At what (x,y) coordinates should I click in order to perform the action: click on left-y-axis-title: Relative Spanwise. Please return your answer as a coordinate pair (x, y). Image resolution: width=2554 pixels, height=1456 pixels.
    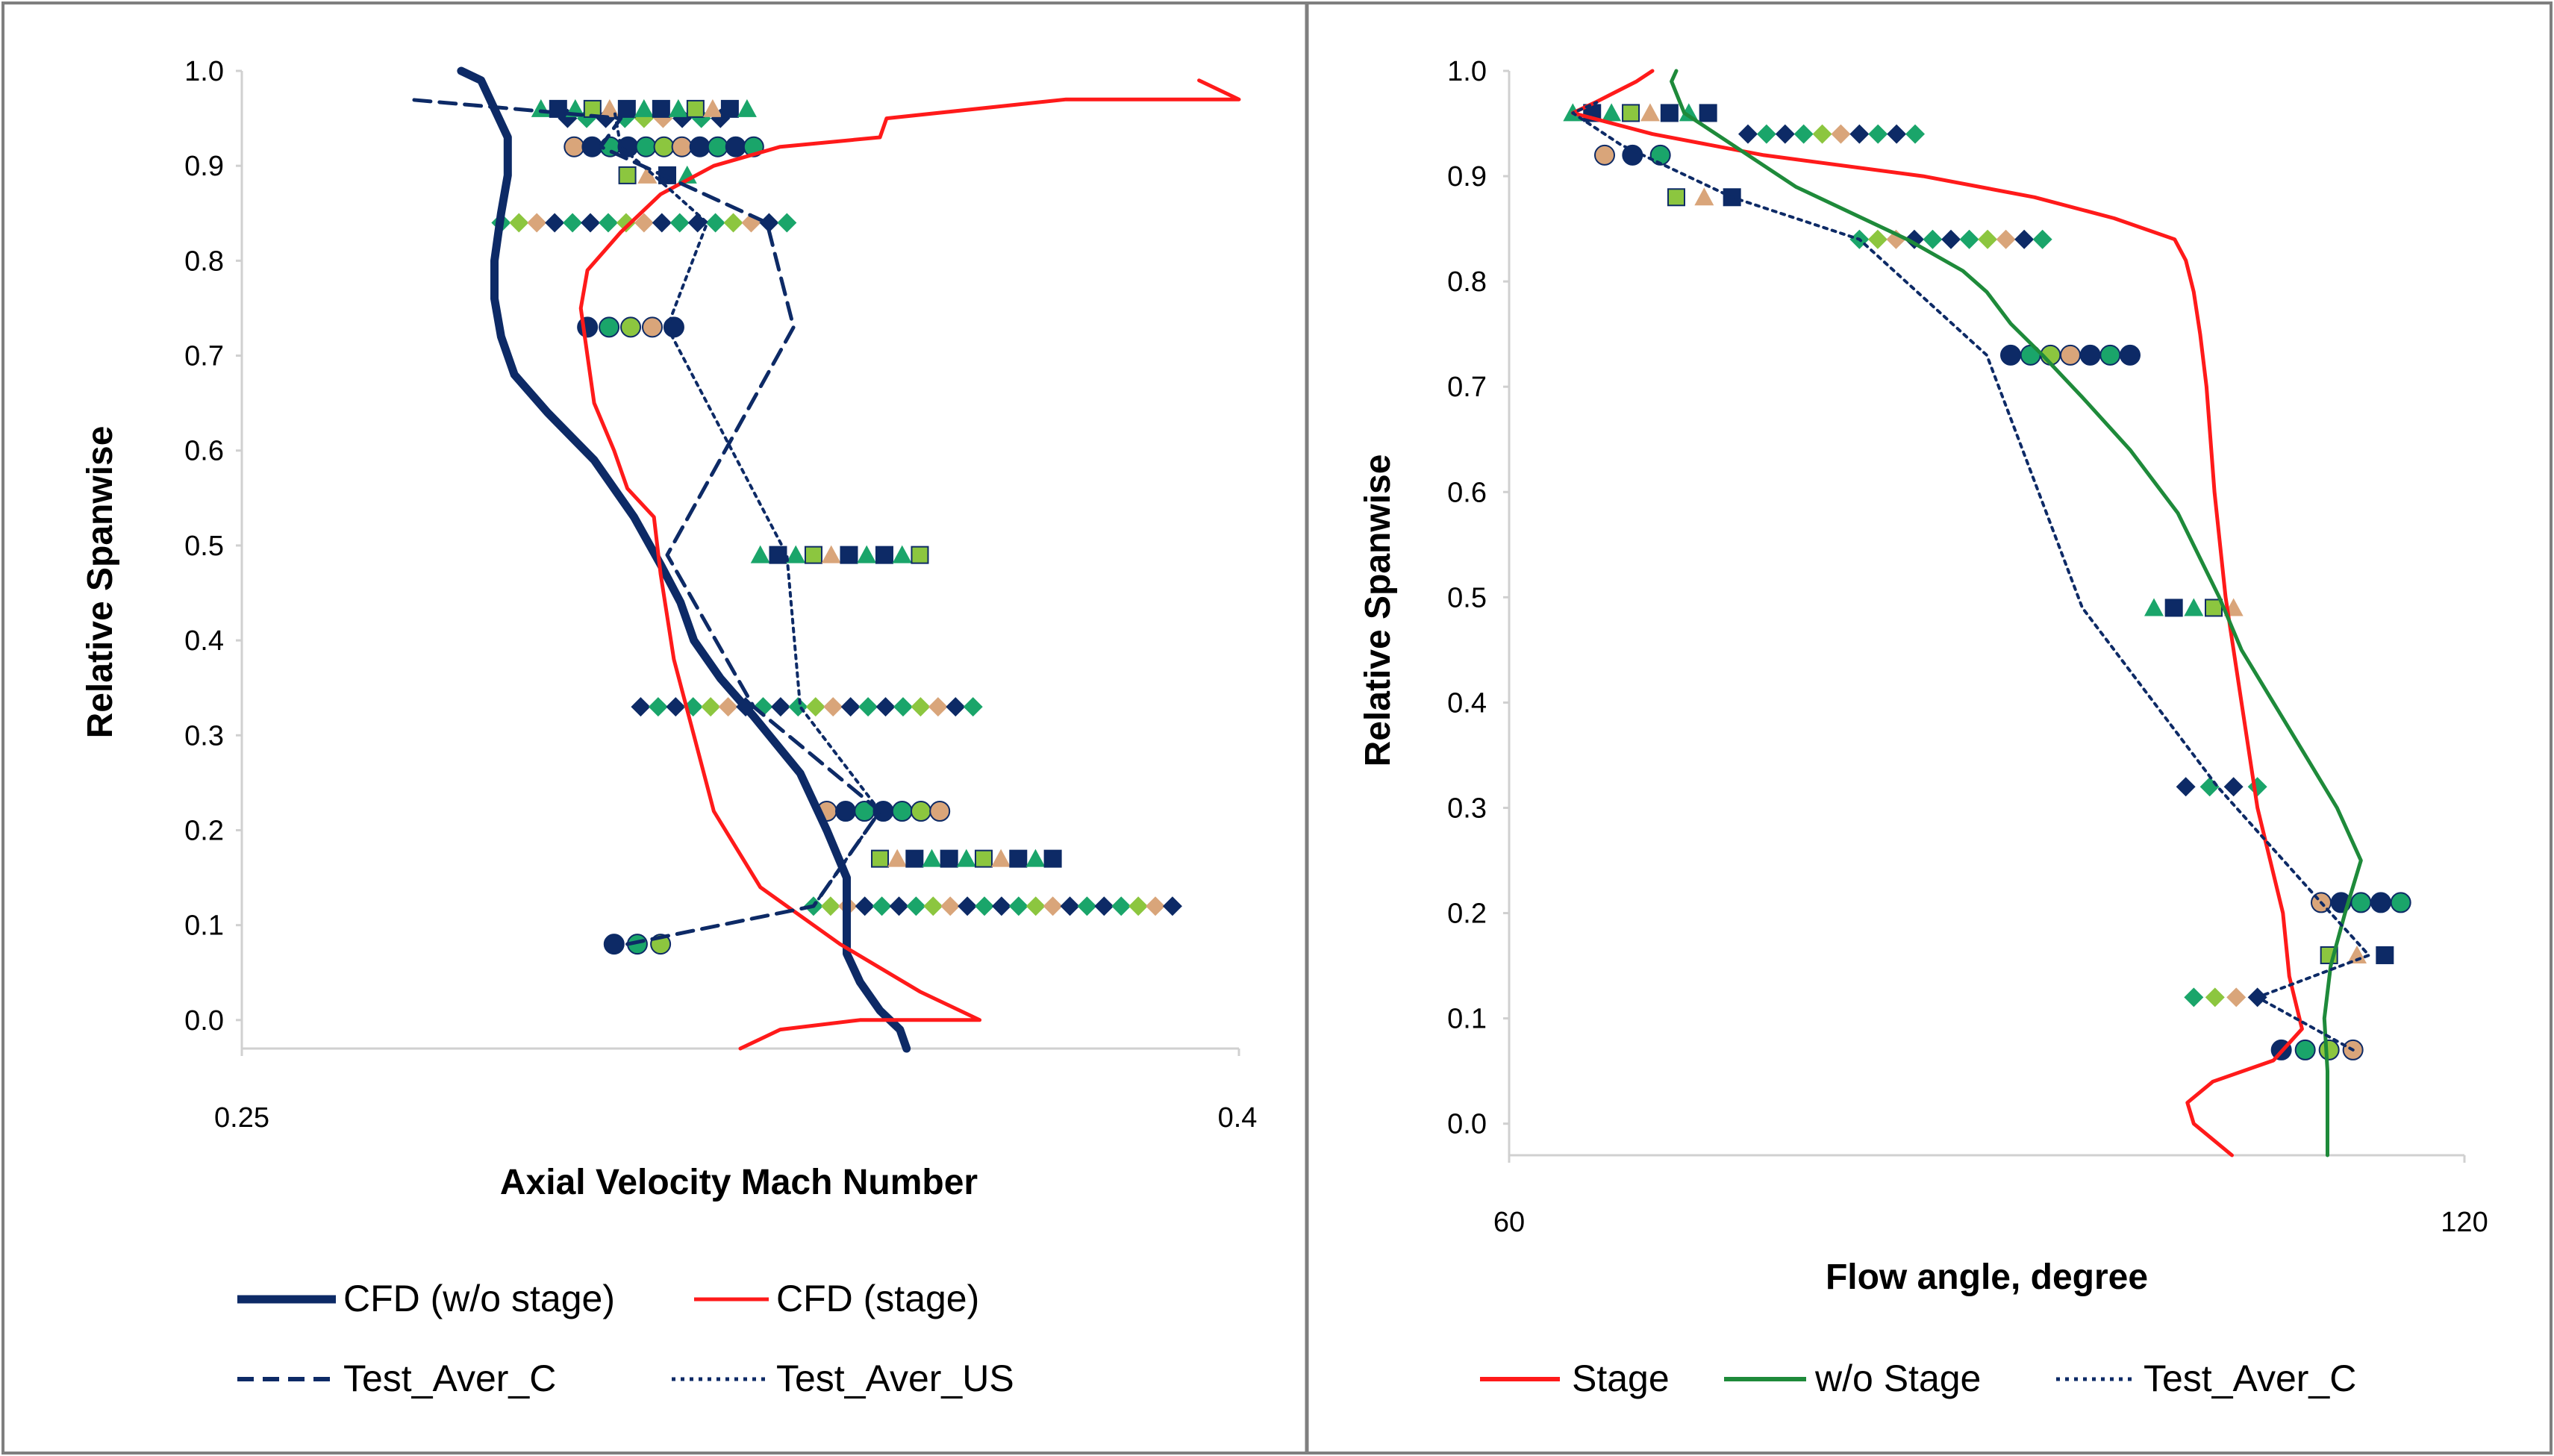
    Looking at the image, I should click on (100, 582).